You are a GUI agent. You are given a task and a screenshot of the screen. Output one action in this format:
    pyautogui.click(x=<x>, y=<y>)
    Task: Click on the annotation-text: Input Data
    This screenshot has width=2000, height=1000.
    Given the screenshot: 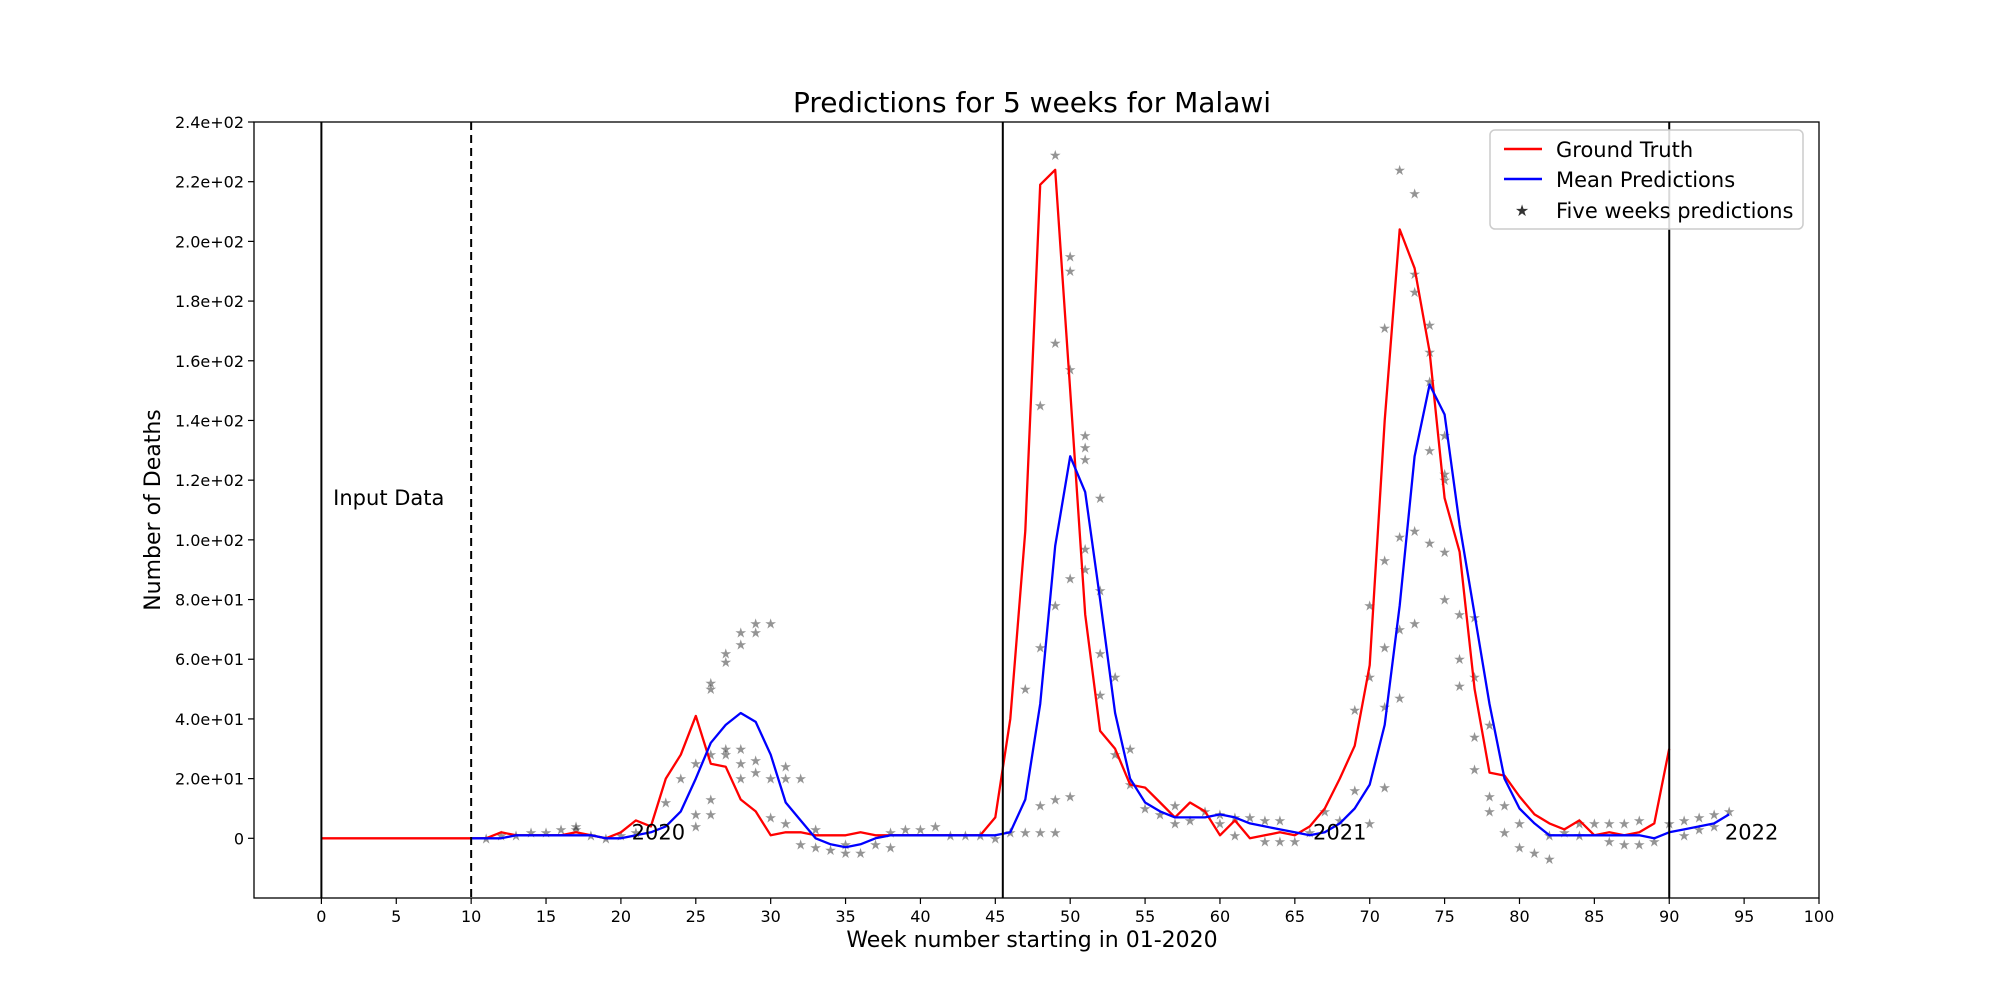 What is the action you would take?
    pyautogui.click(x=388, y=498)
    